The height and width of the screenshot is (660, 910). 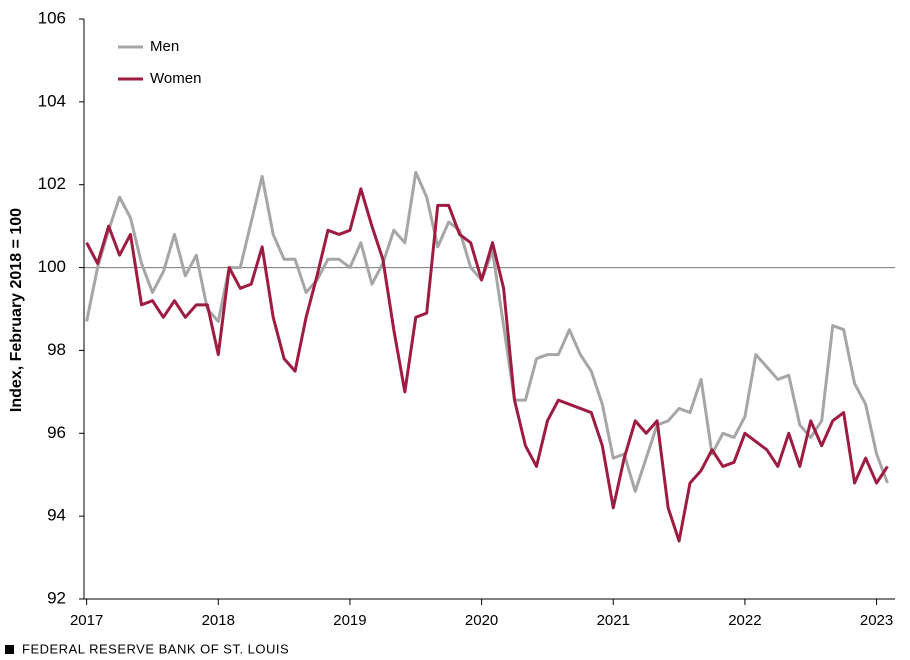 I want to click on x-tick-label: 2017, so click(x=86, y=620).